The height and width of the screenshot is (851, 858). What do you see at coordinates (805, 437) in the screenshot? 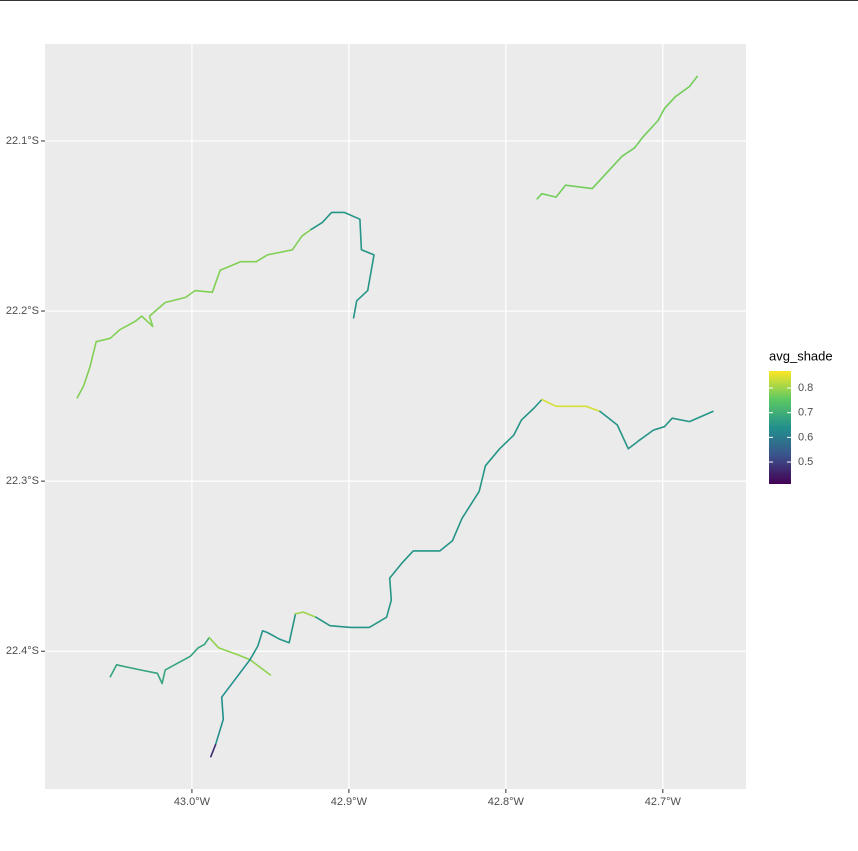
I see `legend-label: 0.6` at bounding box center [805, 437].